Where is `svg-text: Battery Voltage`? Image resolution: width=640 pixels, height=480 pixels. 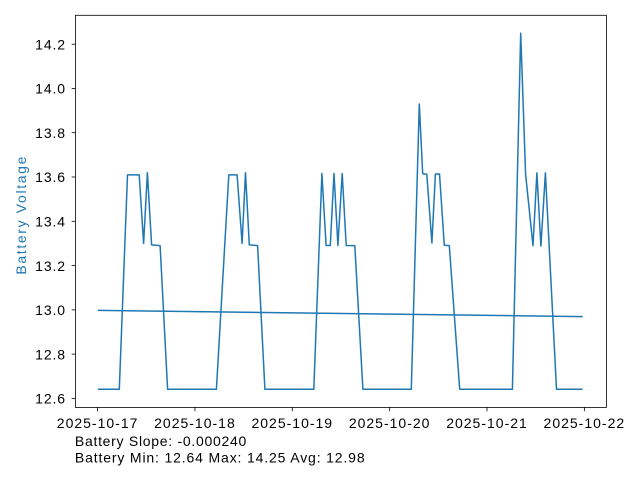
svg-text: Battery Voltage is located at coordinates (21, 215).